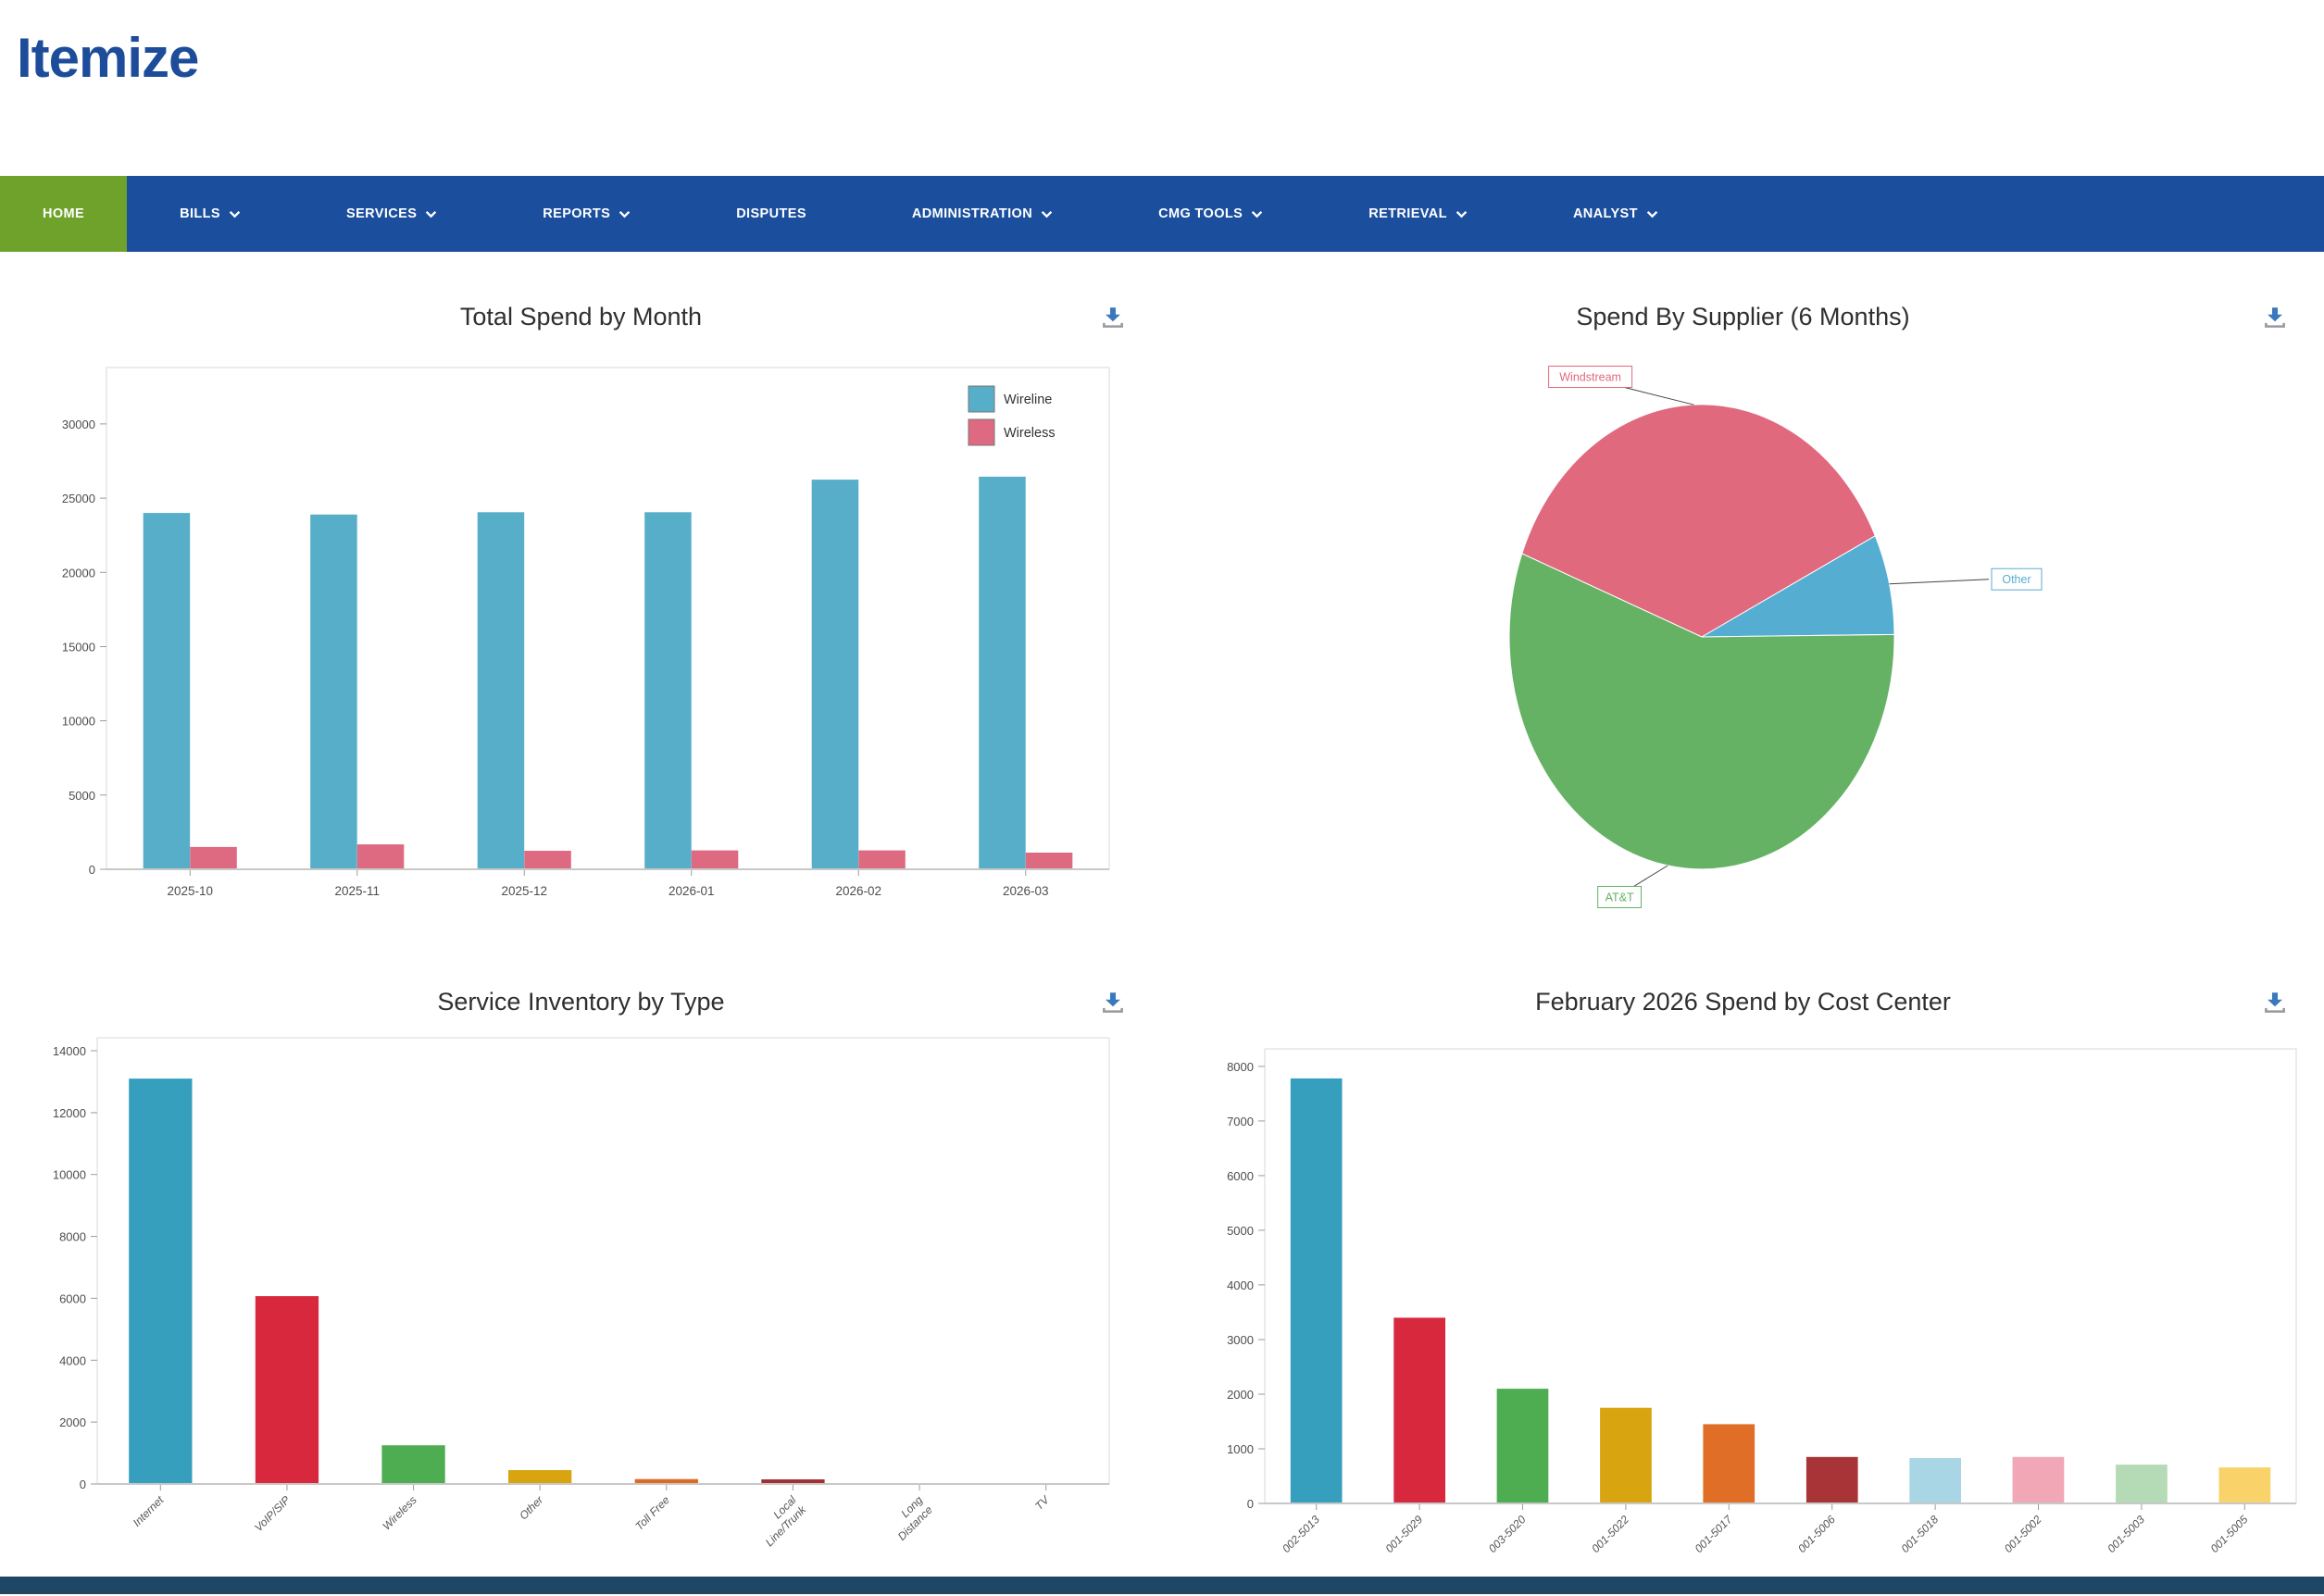  What do you see at coordinates (1028, 400) in the screenshot?
I see `svg-text: Wireline` at bounding box center [1028, 400].